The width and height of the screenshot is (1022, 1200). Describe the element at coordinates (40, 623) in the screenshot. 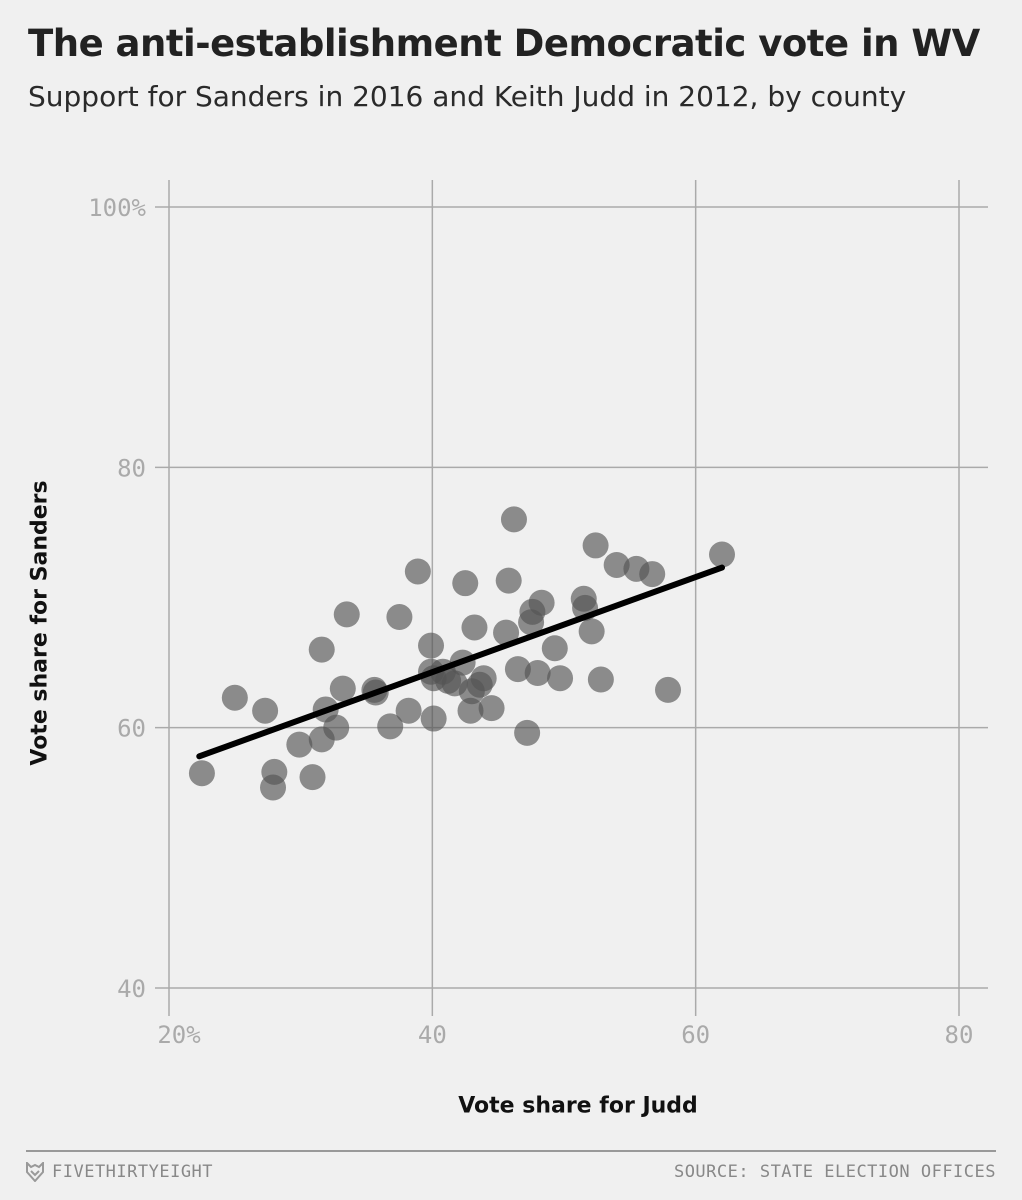

I see `y-axis-label: Vote share for Sanders` at that location.